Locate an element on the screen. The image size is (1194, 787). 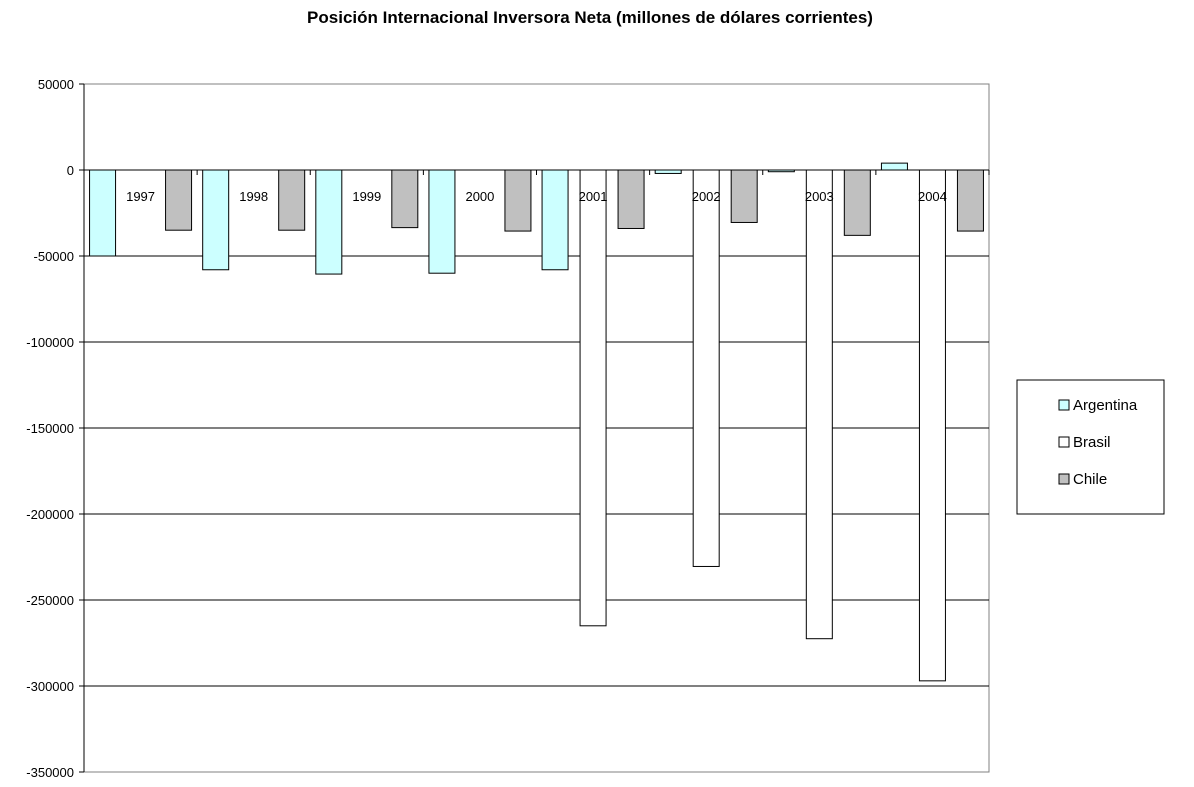
bar-argentina-1999 is located at coordinates (329, 222).